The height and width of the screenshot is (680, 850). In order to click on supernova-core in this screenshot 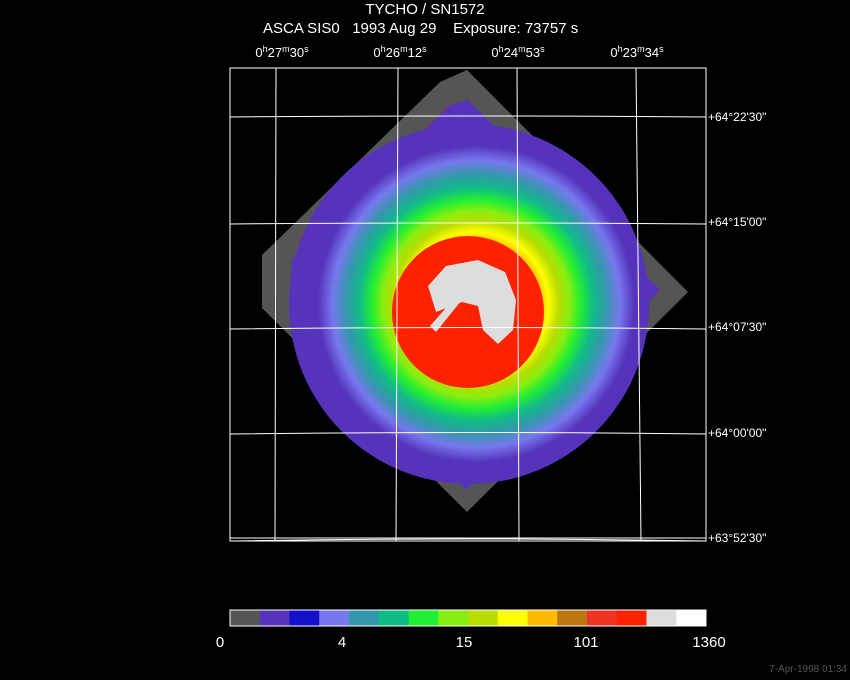, I will do `click(468, 312)`.